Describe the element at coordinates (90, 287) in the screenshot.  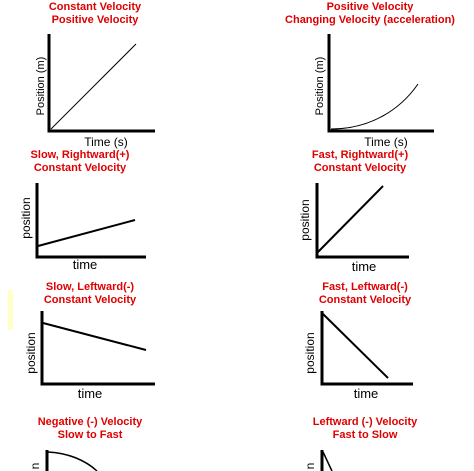
I see `graph-5-title-line1: Slow, Leftward(-)` at that location.